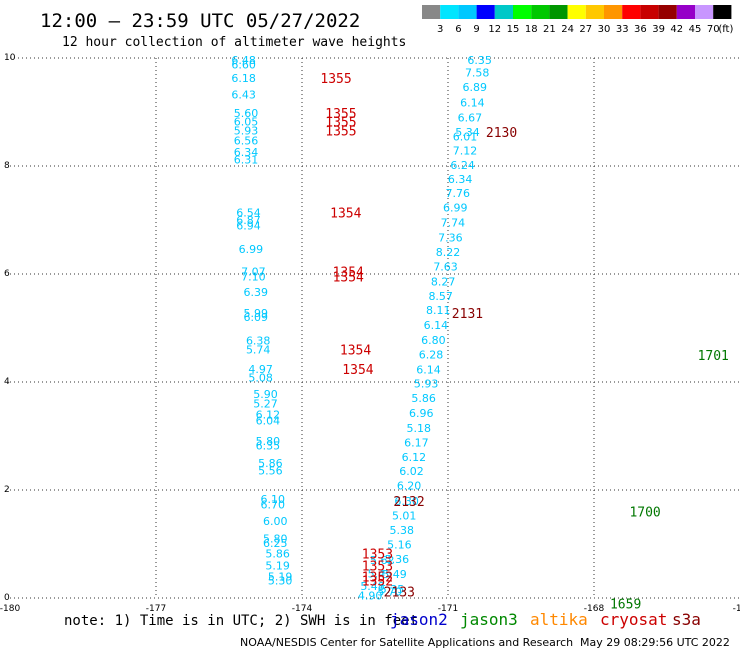 Image resolution: width=740 pixels, height=650 pixels. What do you see at coordinates (419, 619) in the screenshot?
I see `legend-jason2: jason2` at bounding box center [419, 619].